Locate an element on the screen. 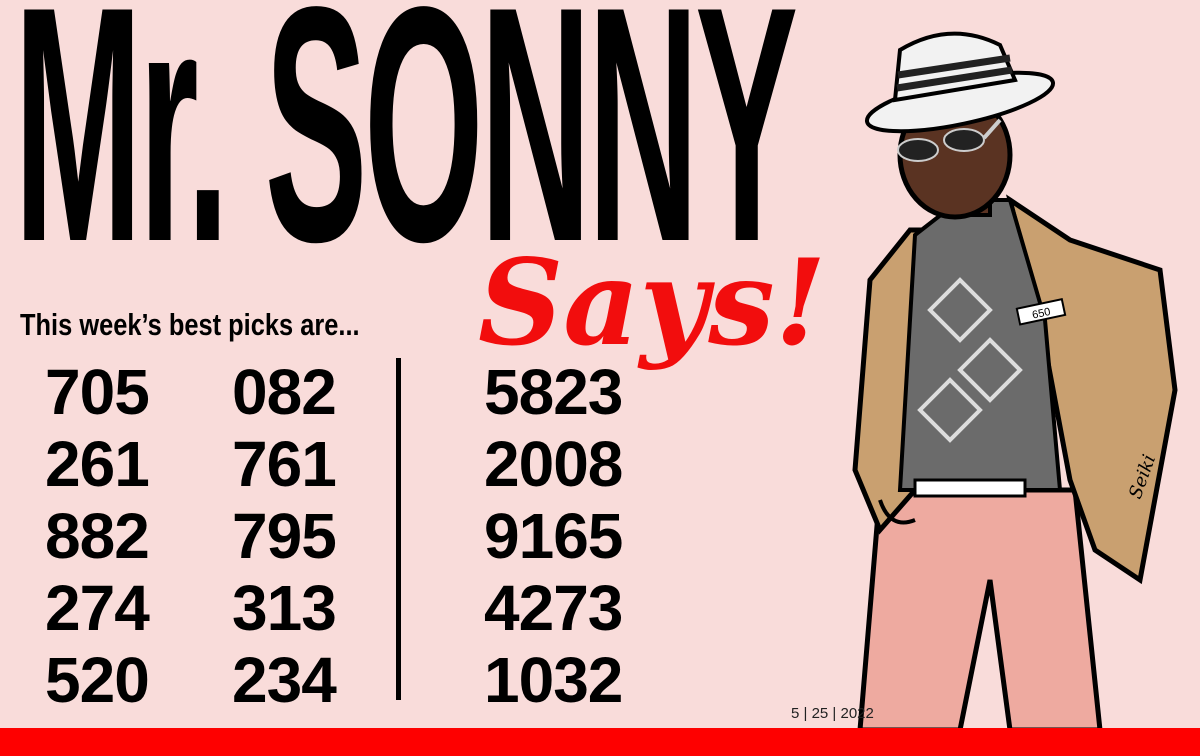 This screenshot has width=1200, height=756. pick-number: 9165 is located at coordinates (553, 536).